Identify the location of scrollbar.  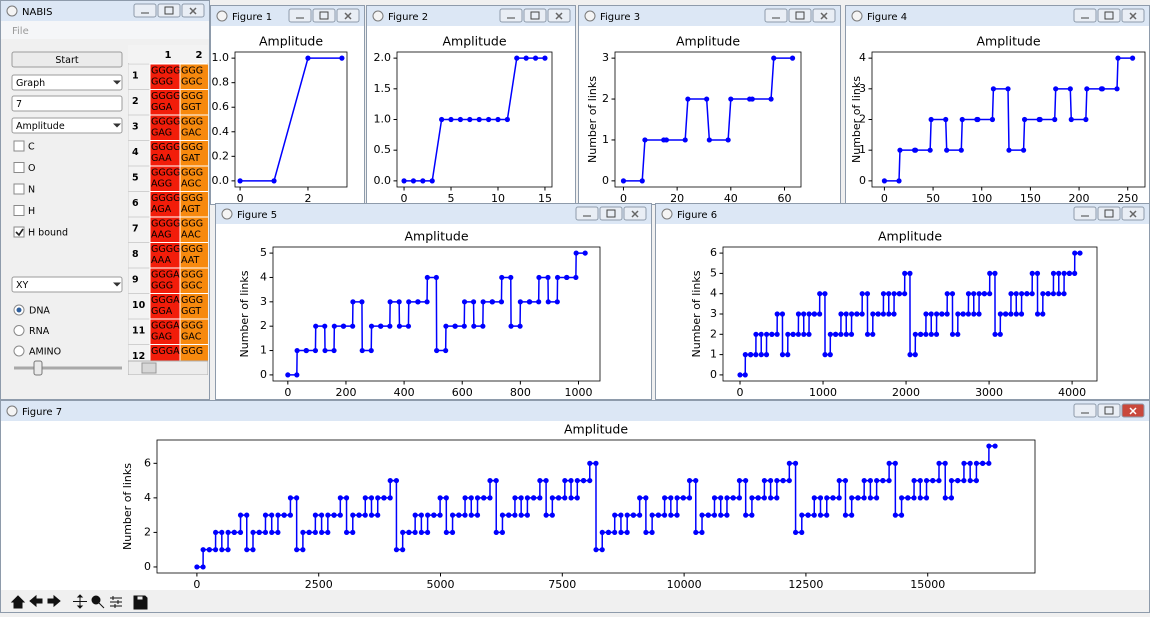
(168, 367).